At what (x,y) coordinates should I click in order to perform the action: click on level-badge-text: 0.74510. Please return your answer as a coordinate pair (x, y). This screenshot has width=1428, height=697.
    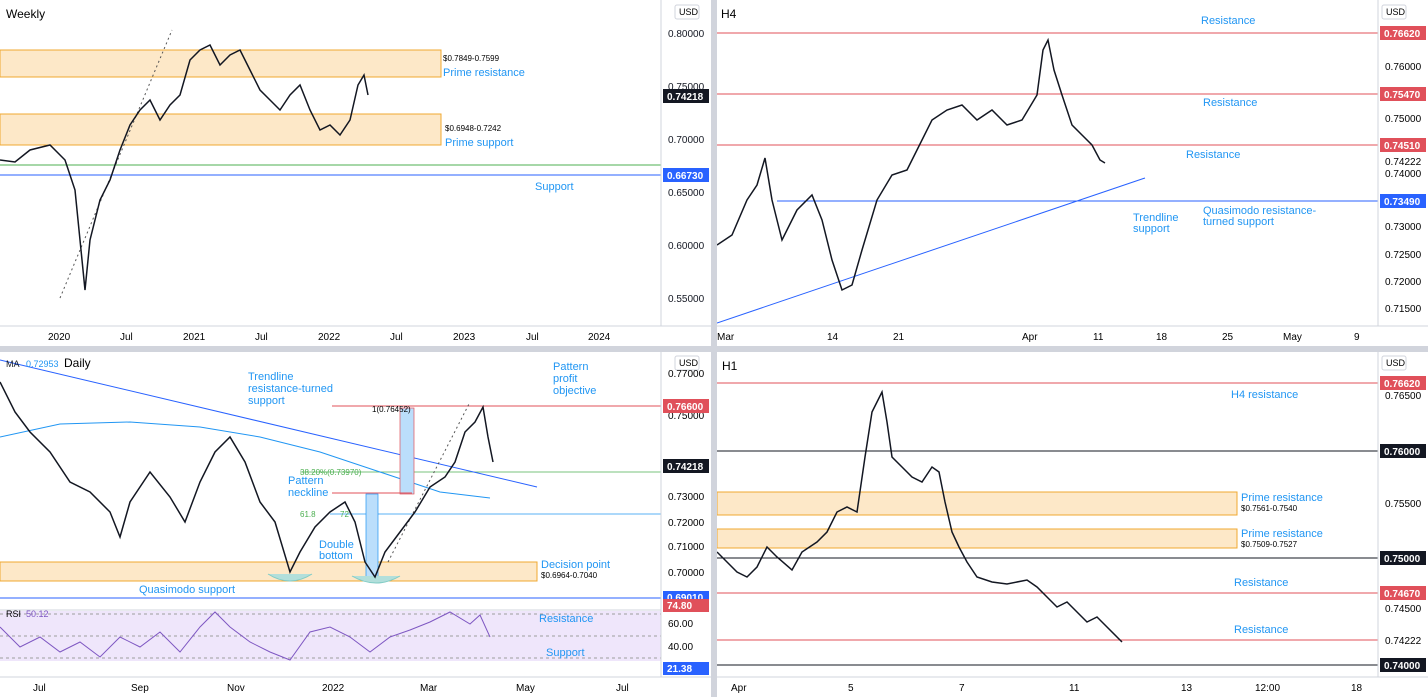
    Looking at the image, I should click on (1402, 146).